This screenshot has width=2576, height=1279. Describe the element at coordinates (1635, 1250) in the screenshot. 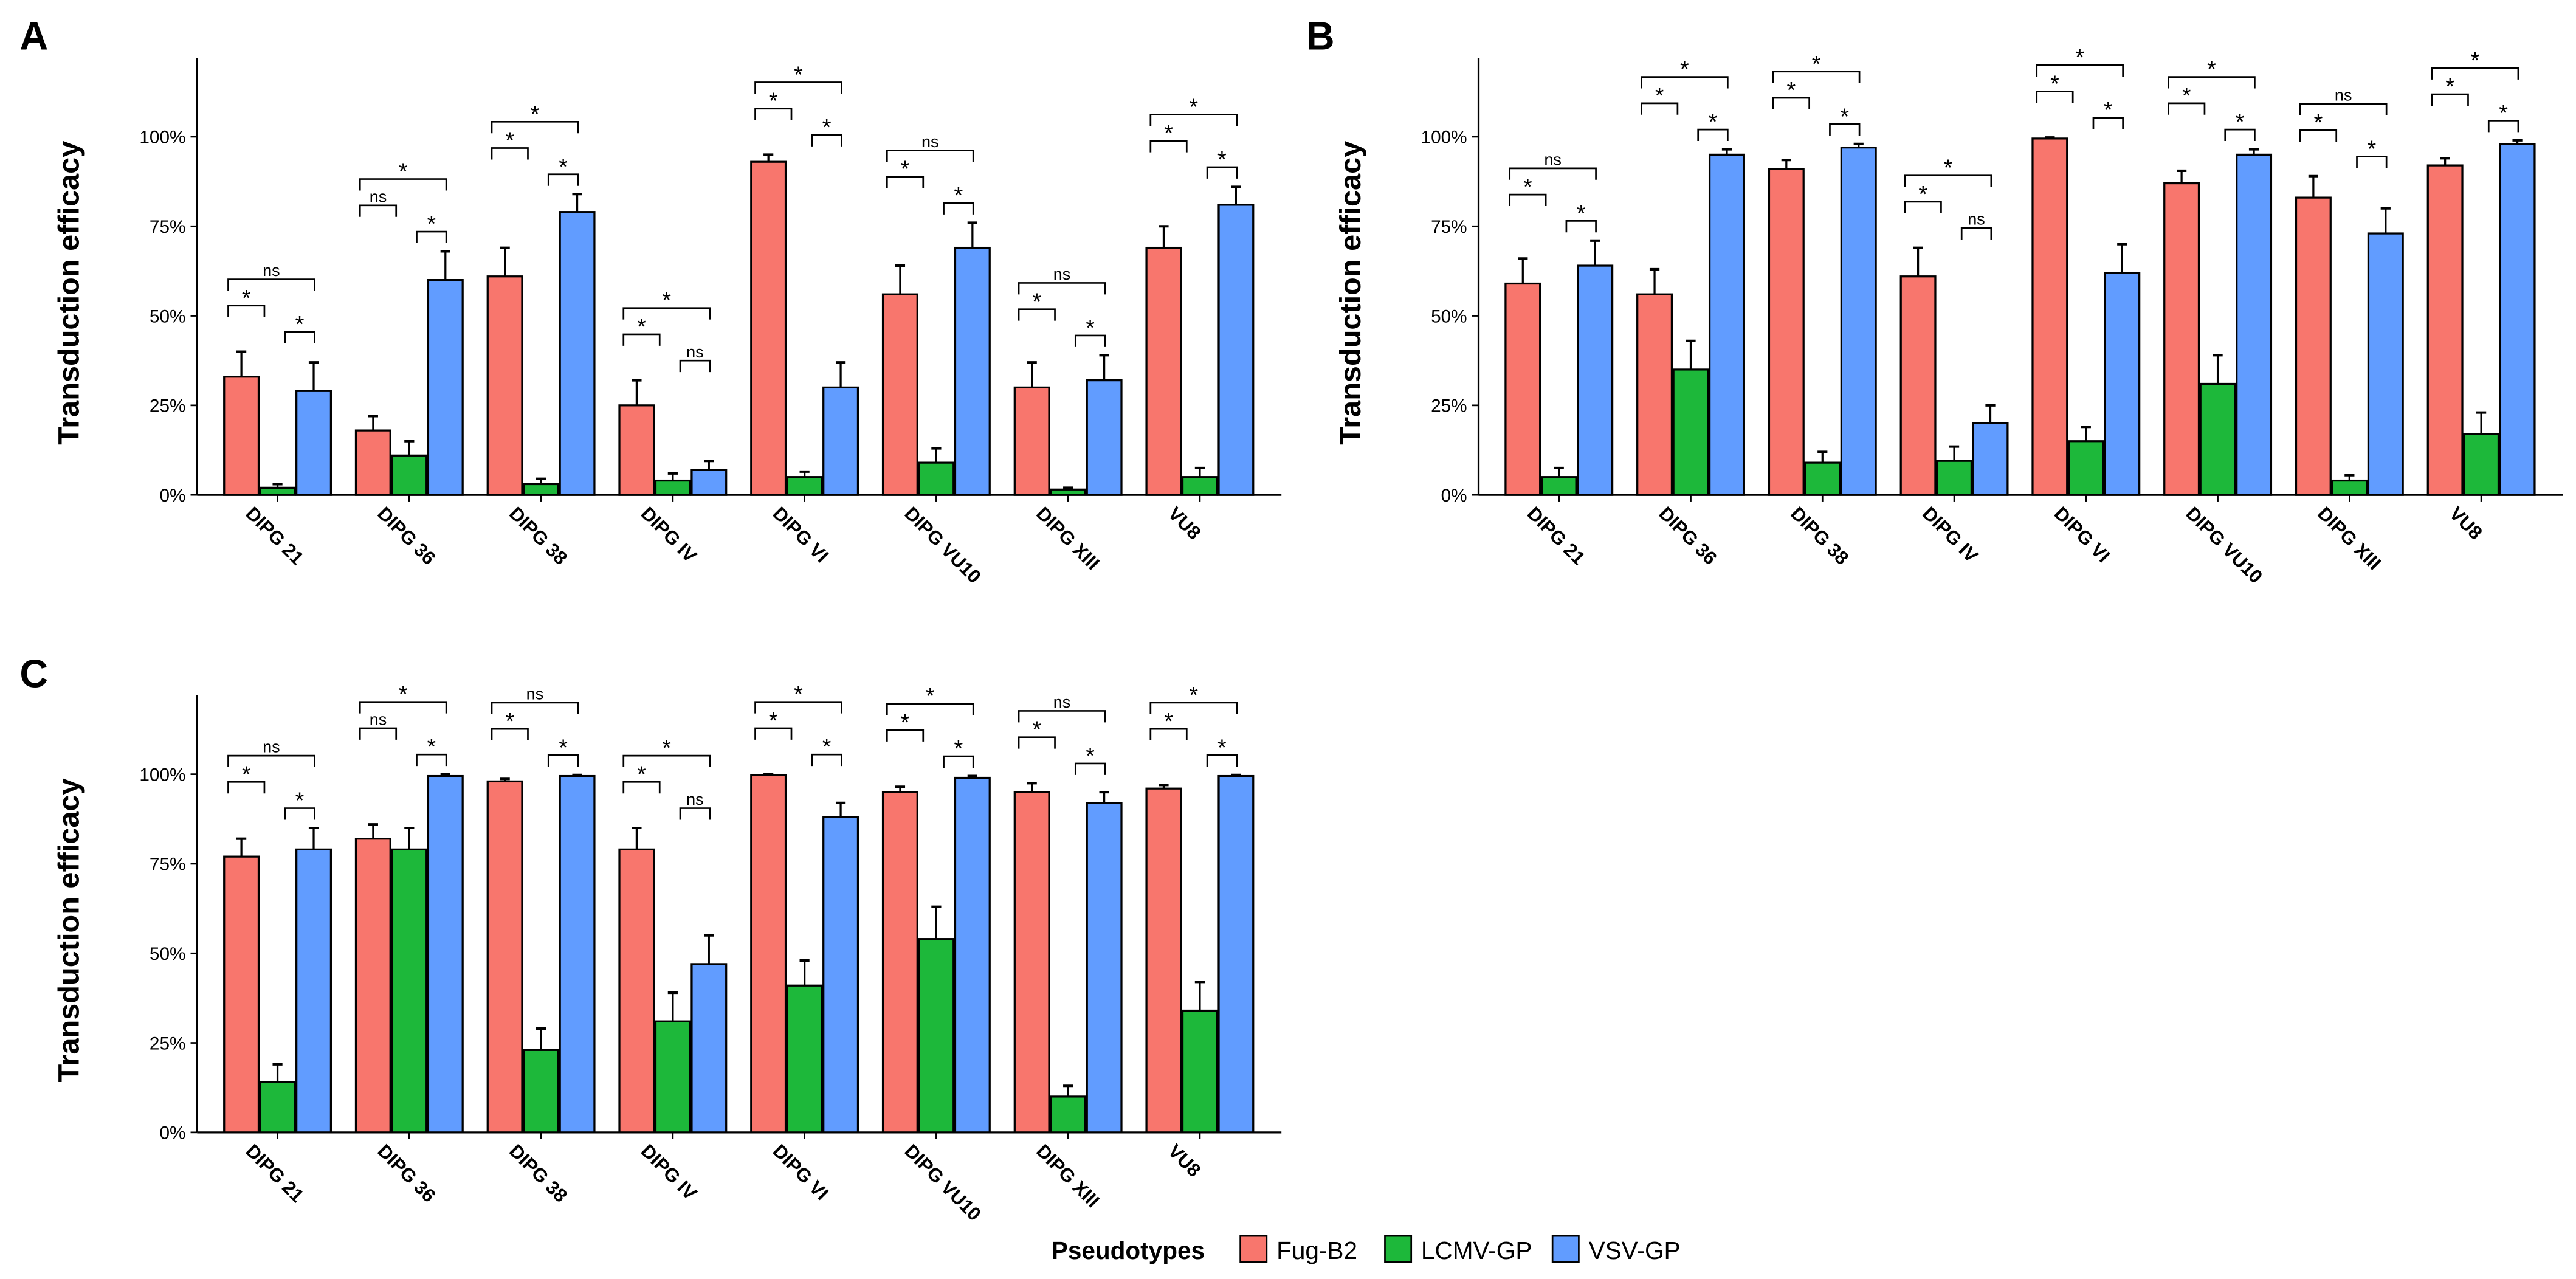

I see `legend-item: VSV-GP` at that location.